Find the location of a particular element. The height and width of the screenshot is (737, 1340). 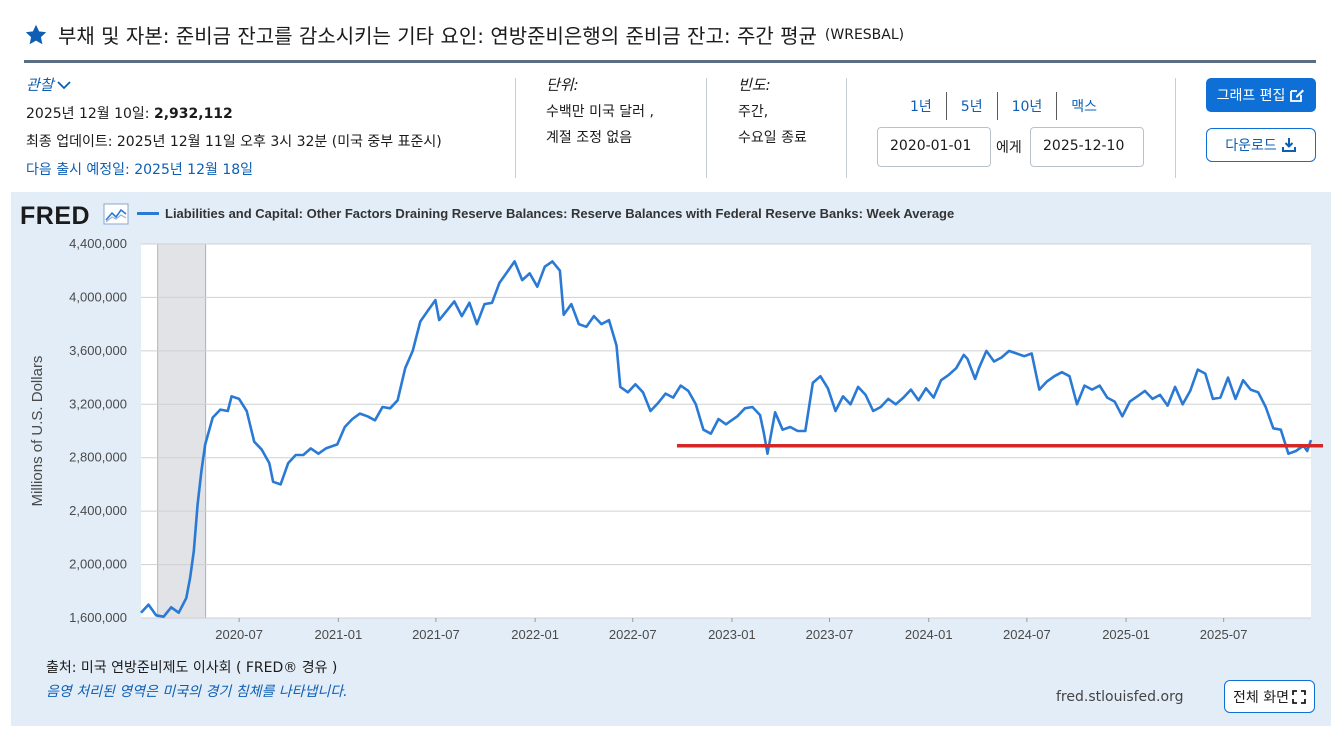

range-10y-link: 10년 is located at coordinates (1027, 107).